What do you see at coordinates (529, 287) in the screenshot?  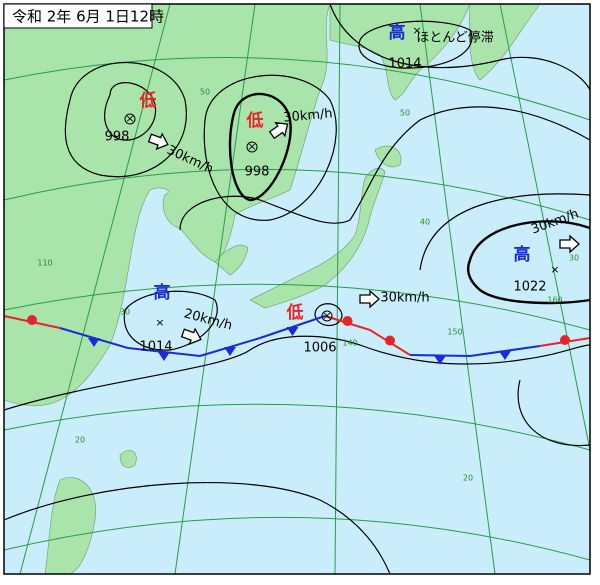 I see `pressure: 1022` at bounding box center [529, 287].